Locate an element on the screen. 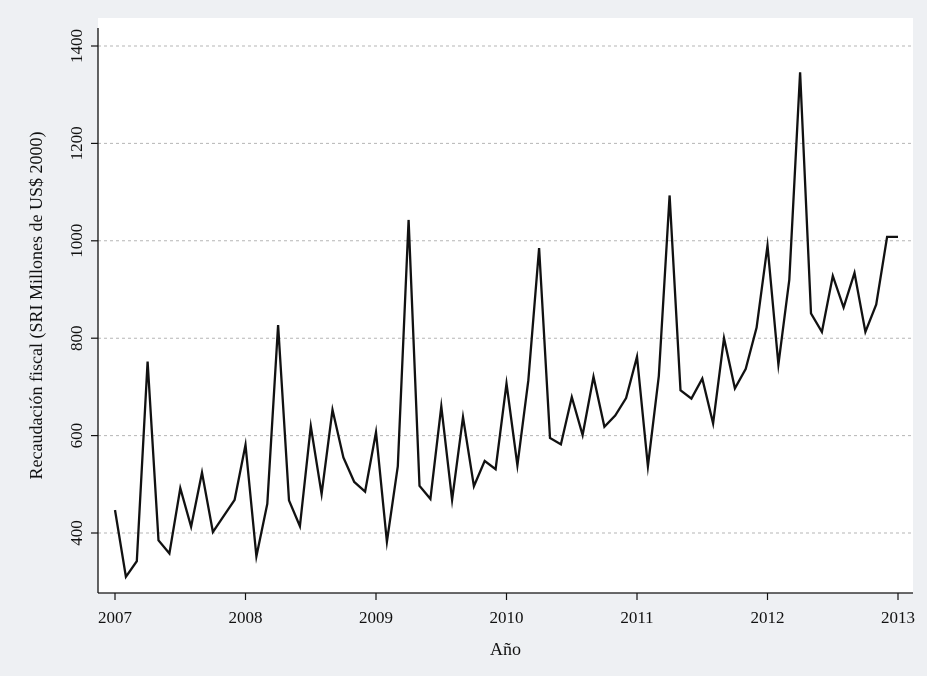 Image resolution: width=927 pixels, height=676 pixels. x-tick-label: 2009 is located at coordinates (376, 617).